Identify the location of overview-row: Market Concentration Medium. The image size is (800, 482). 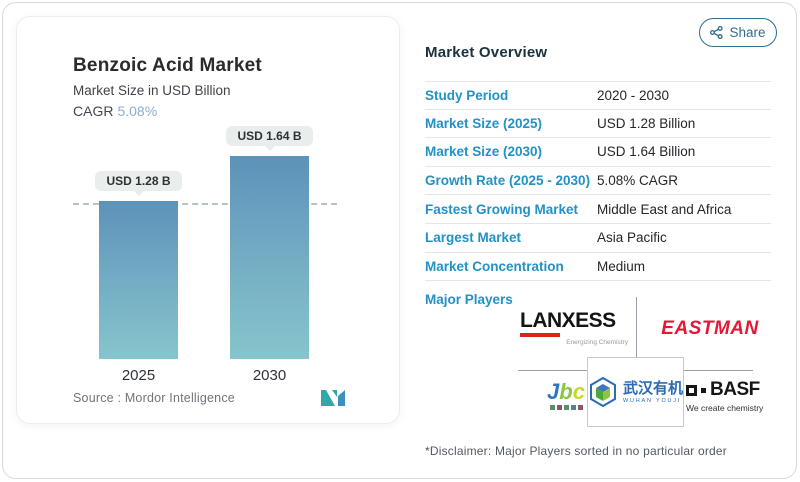
(598, 267).